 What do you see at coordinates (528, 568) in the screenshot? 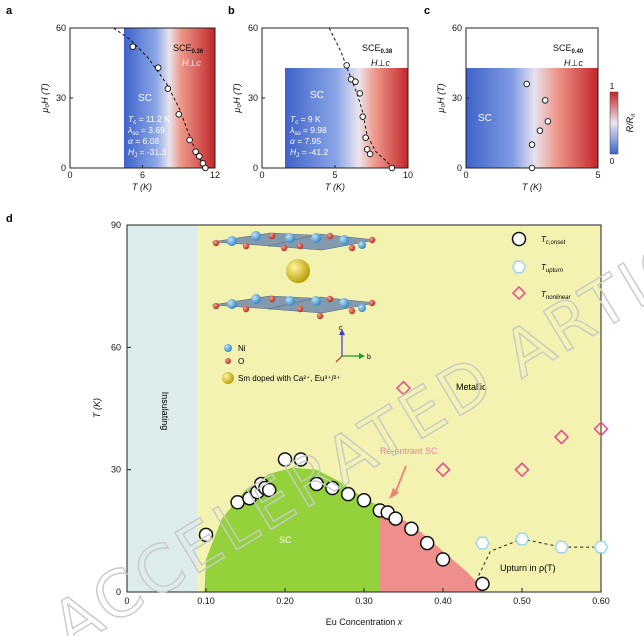
I see `upturn-label: Upturn in ρ(T)` at bounding box center [528, 568].